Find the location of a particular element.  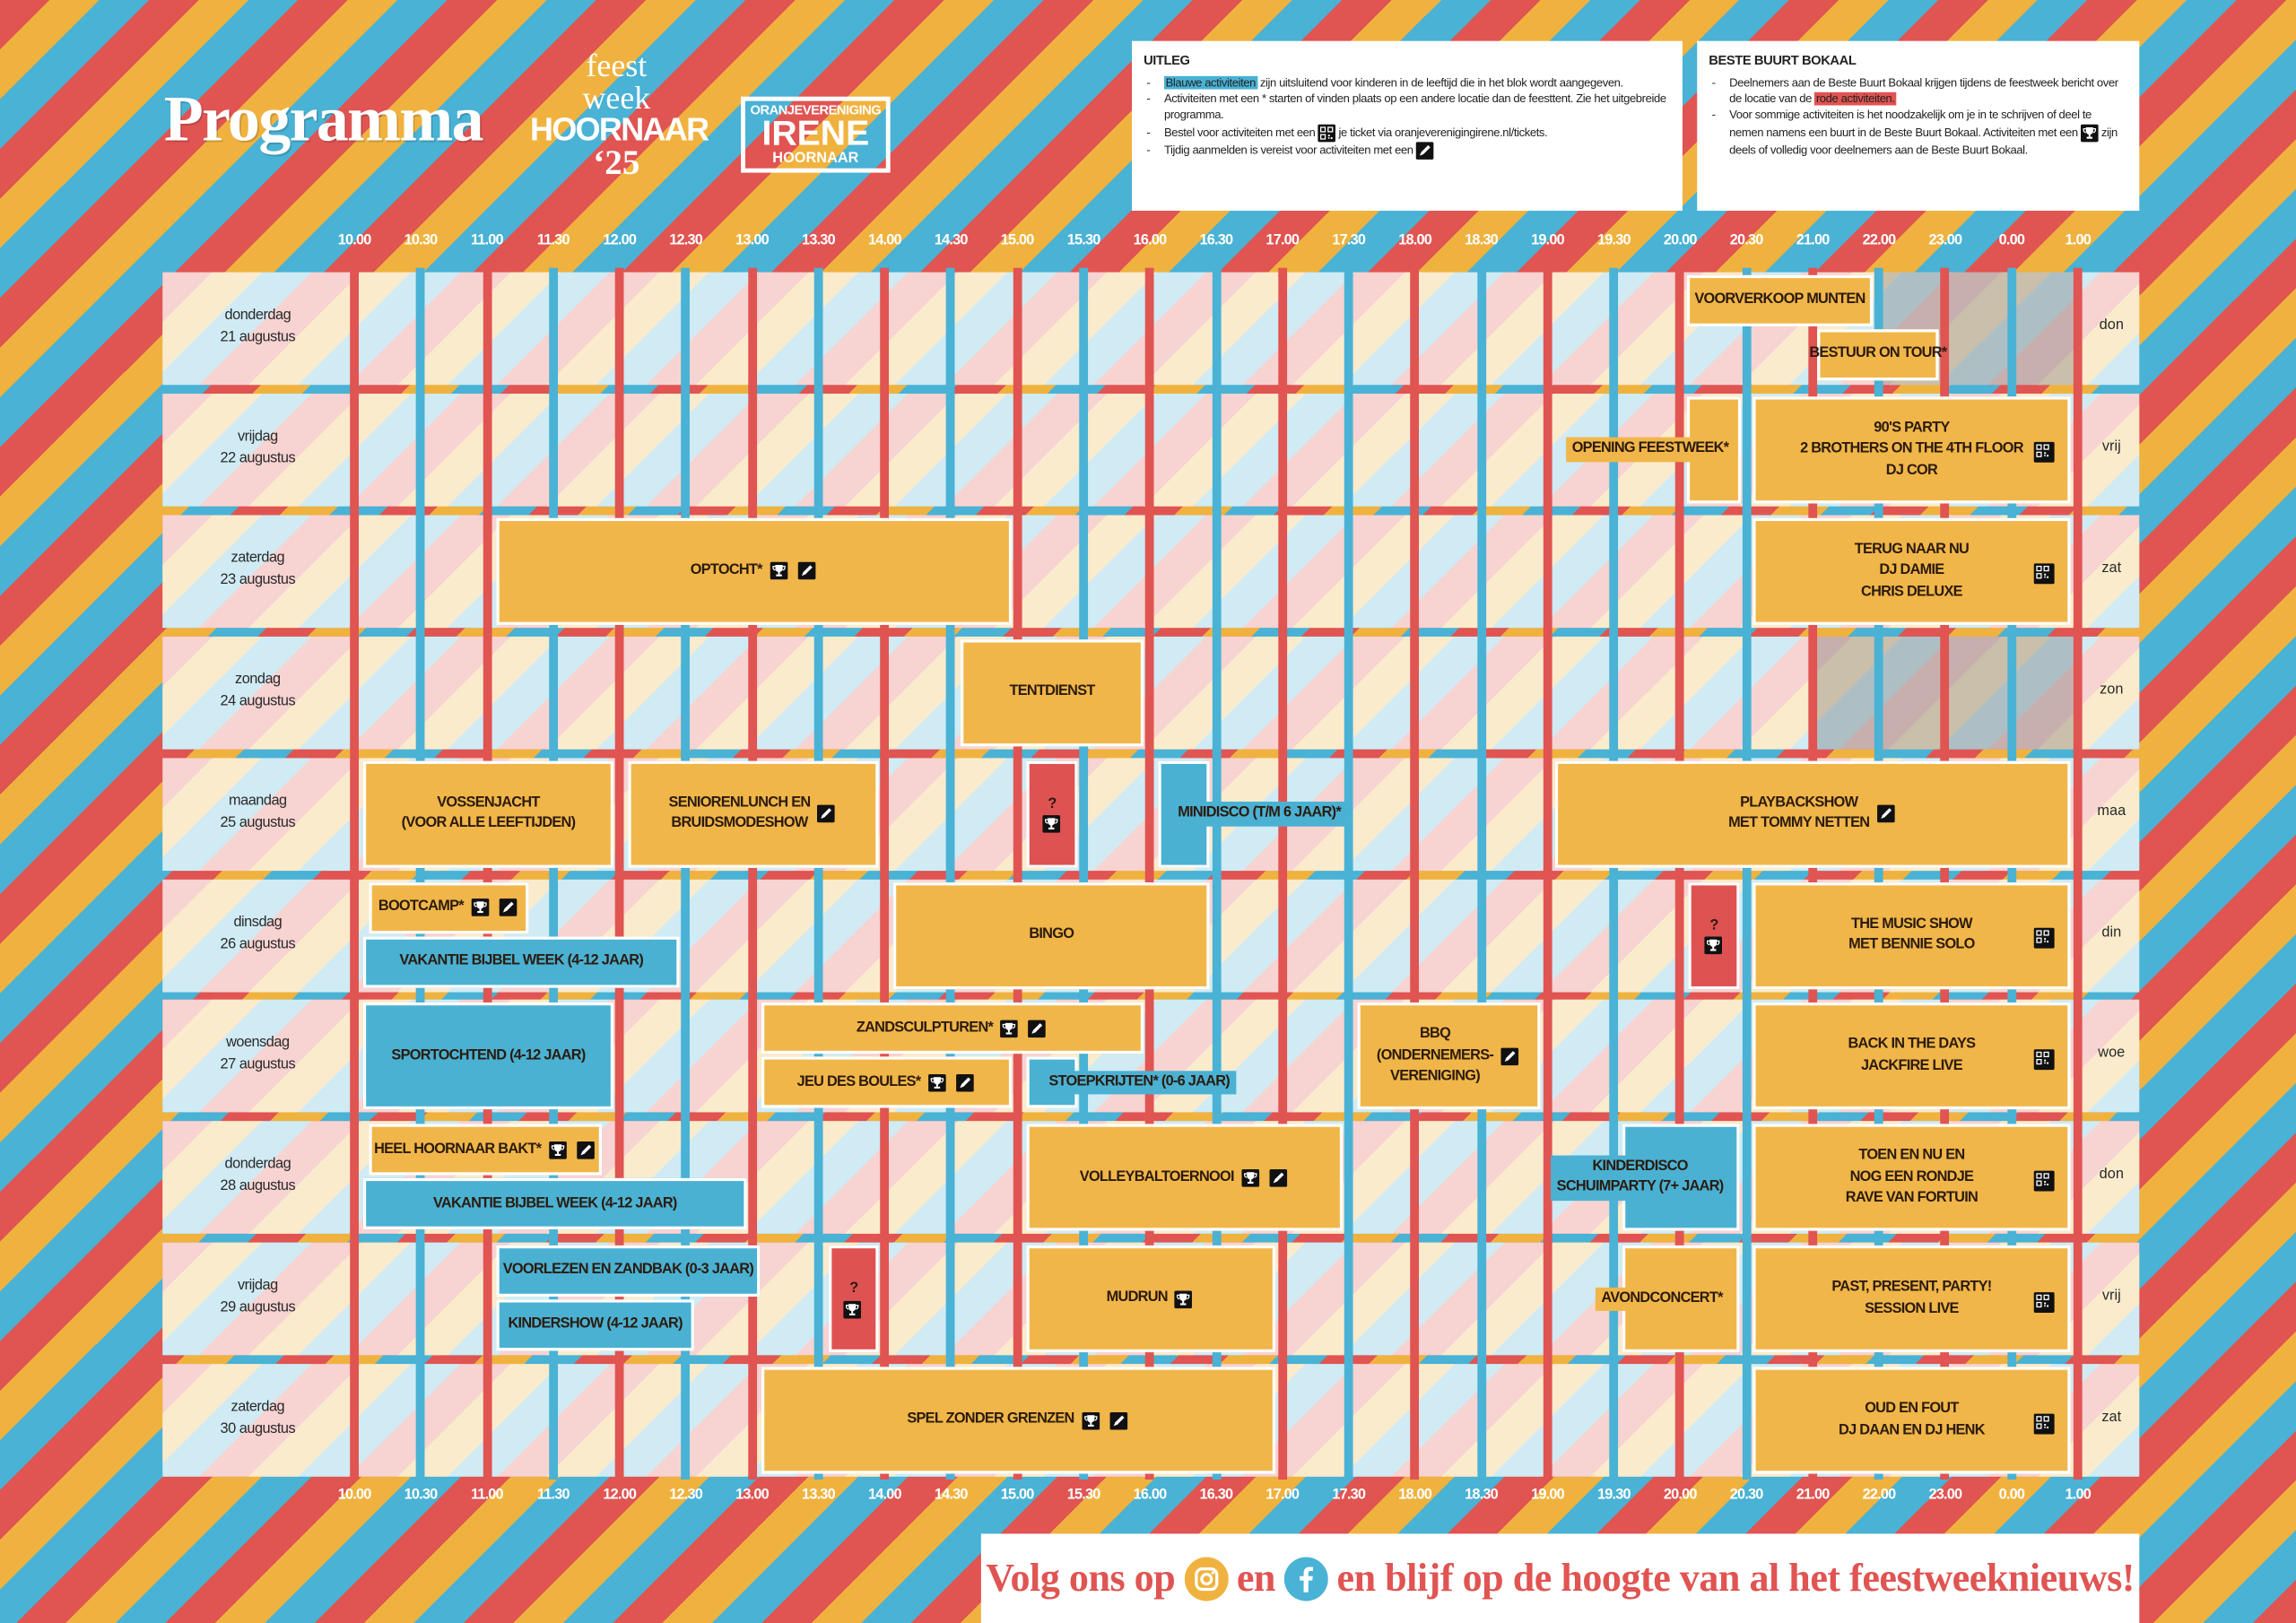

event-line: STOEPKRIJTEN* (0-6 JAAR) is located at coordinates (1139, 1081).